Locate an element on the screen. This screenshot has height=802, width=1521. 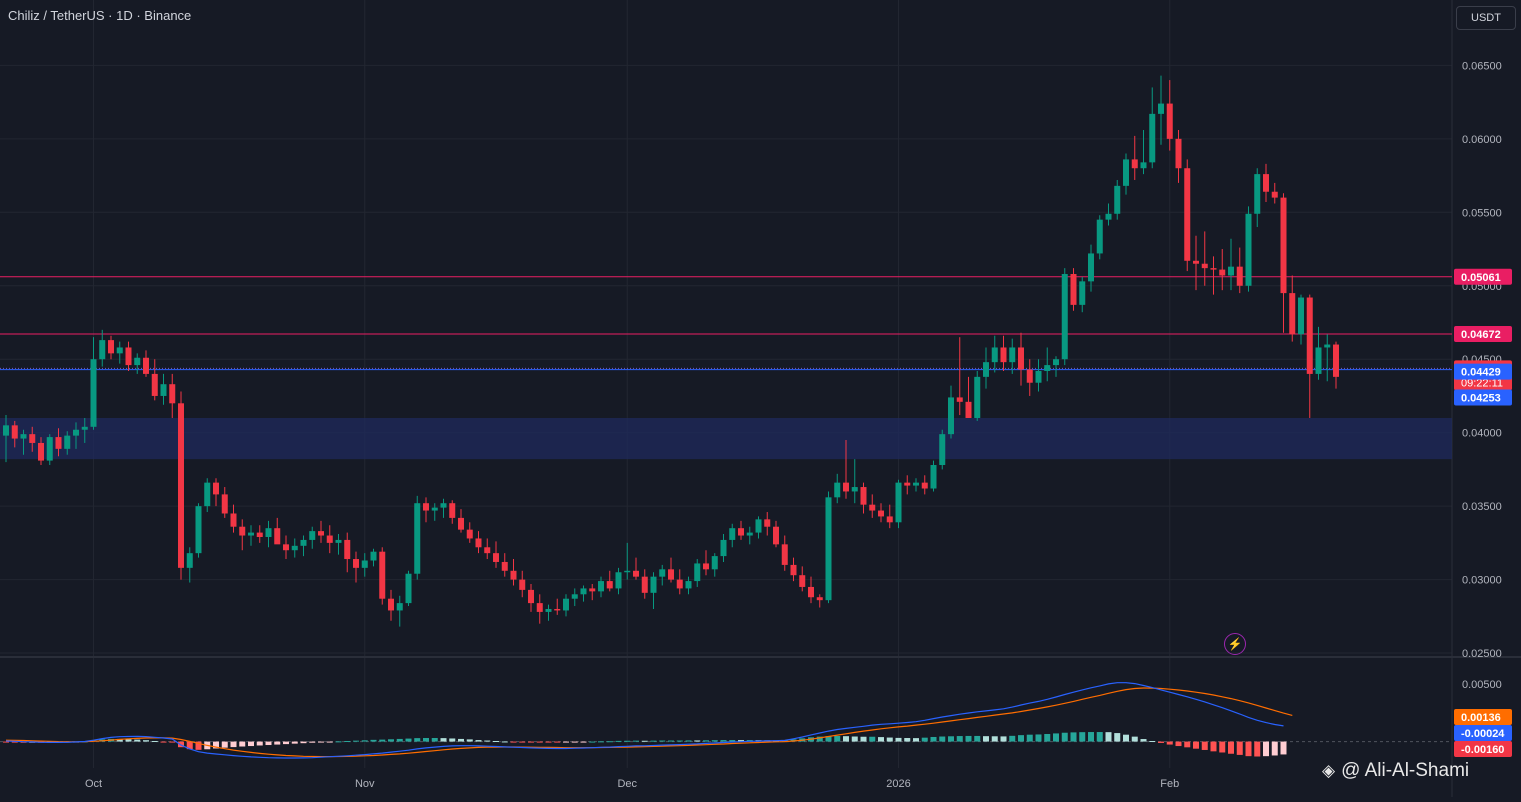
support-zone-rect is located at coordinates (726, 438).